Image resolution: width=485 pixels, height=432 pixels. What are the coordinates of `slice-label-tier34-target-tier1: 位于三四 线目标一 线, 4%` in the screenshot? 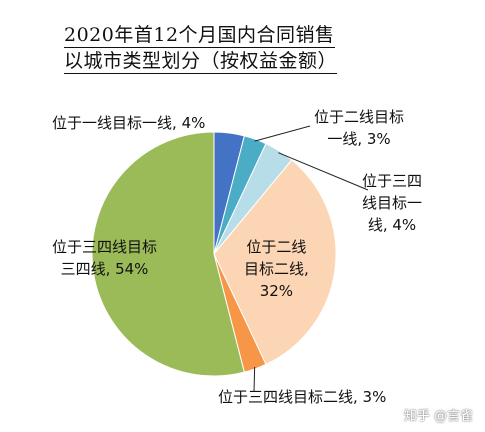 It's located at (392, 203).